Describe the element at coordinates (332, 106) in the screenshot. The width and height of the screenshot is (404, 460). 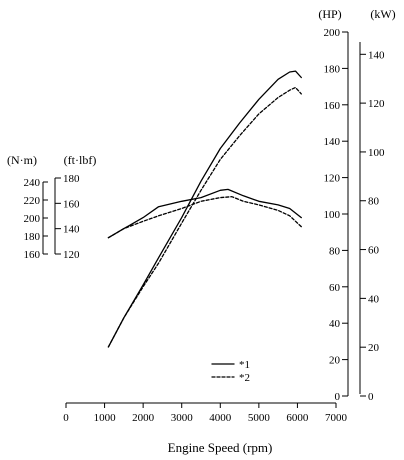
I see `hp-tick-label: 160` at that location.